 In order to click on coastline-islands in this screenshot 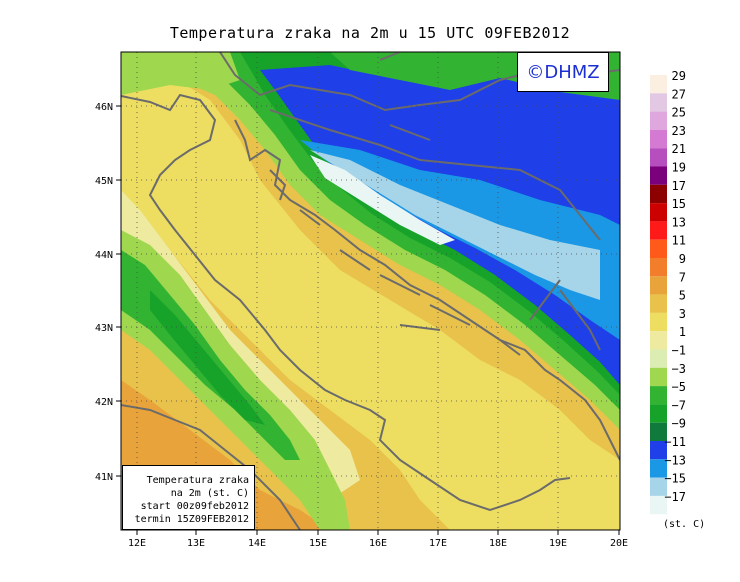, I will do `click(395, 262)`.